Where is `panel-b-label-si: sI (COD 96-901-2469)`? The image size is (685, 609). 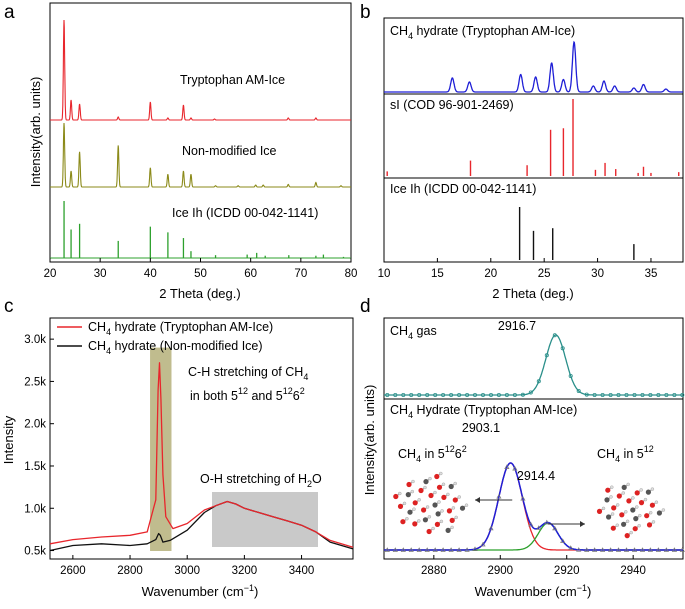 panel-b-label-si: sI (COD 96-901-2469) is located at coordinates (452, 105).